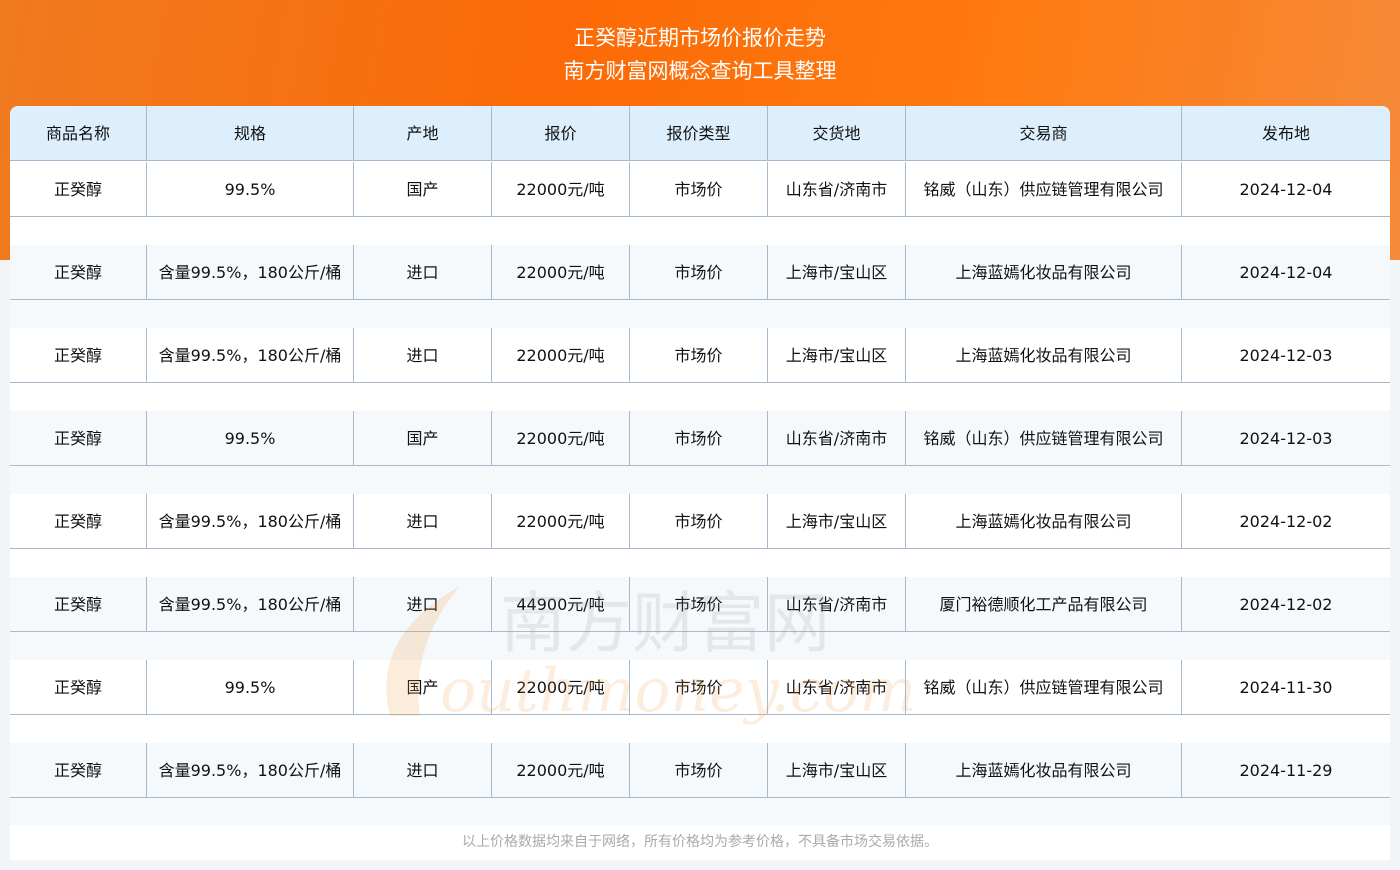 The height and width of the screenshot is (870, 1400). Describe the element at coordinates (837, 133) in the screenshot. I see `column-header-delivery: 交货地` at that location.